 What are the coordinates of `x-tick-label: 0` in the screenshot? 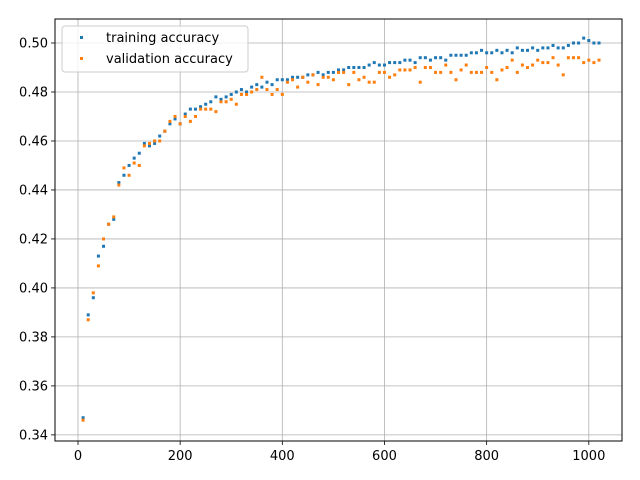 It's located at (78, 456).